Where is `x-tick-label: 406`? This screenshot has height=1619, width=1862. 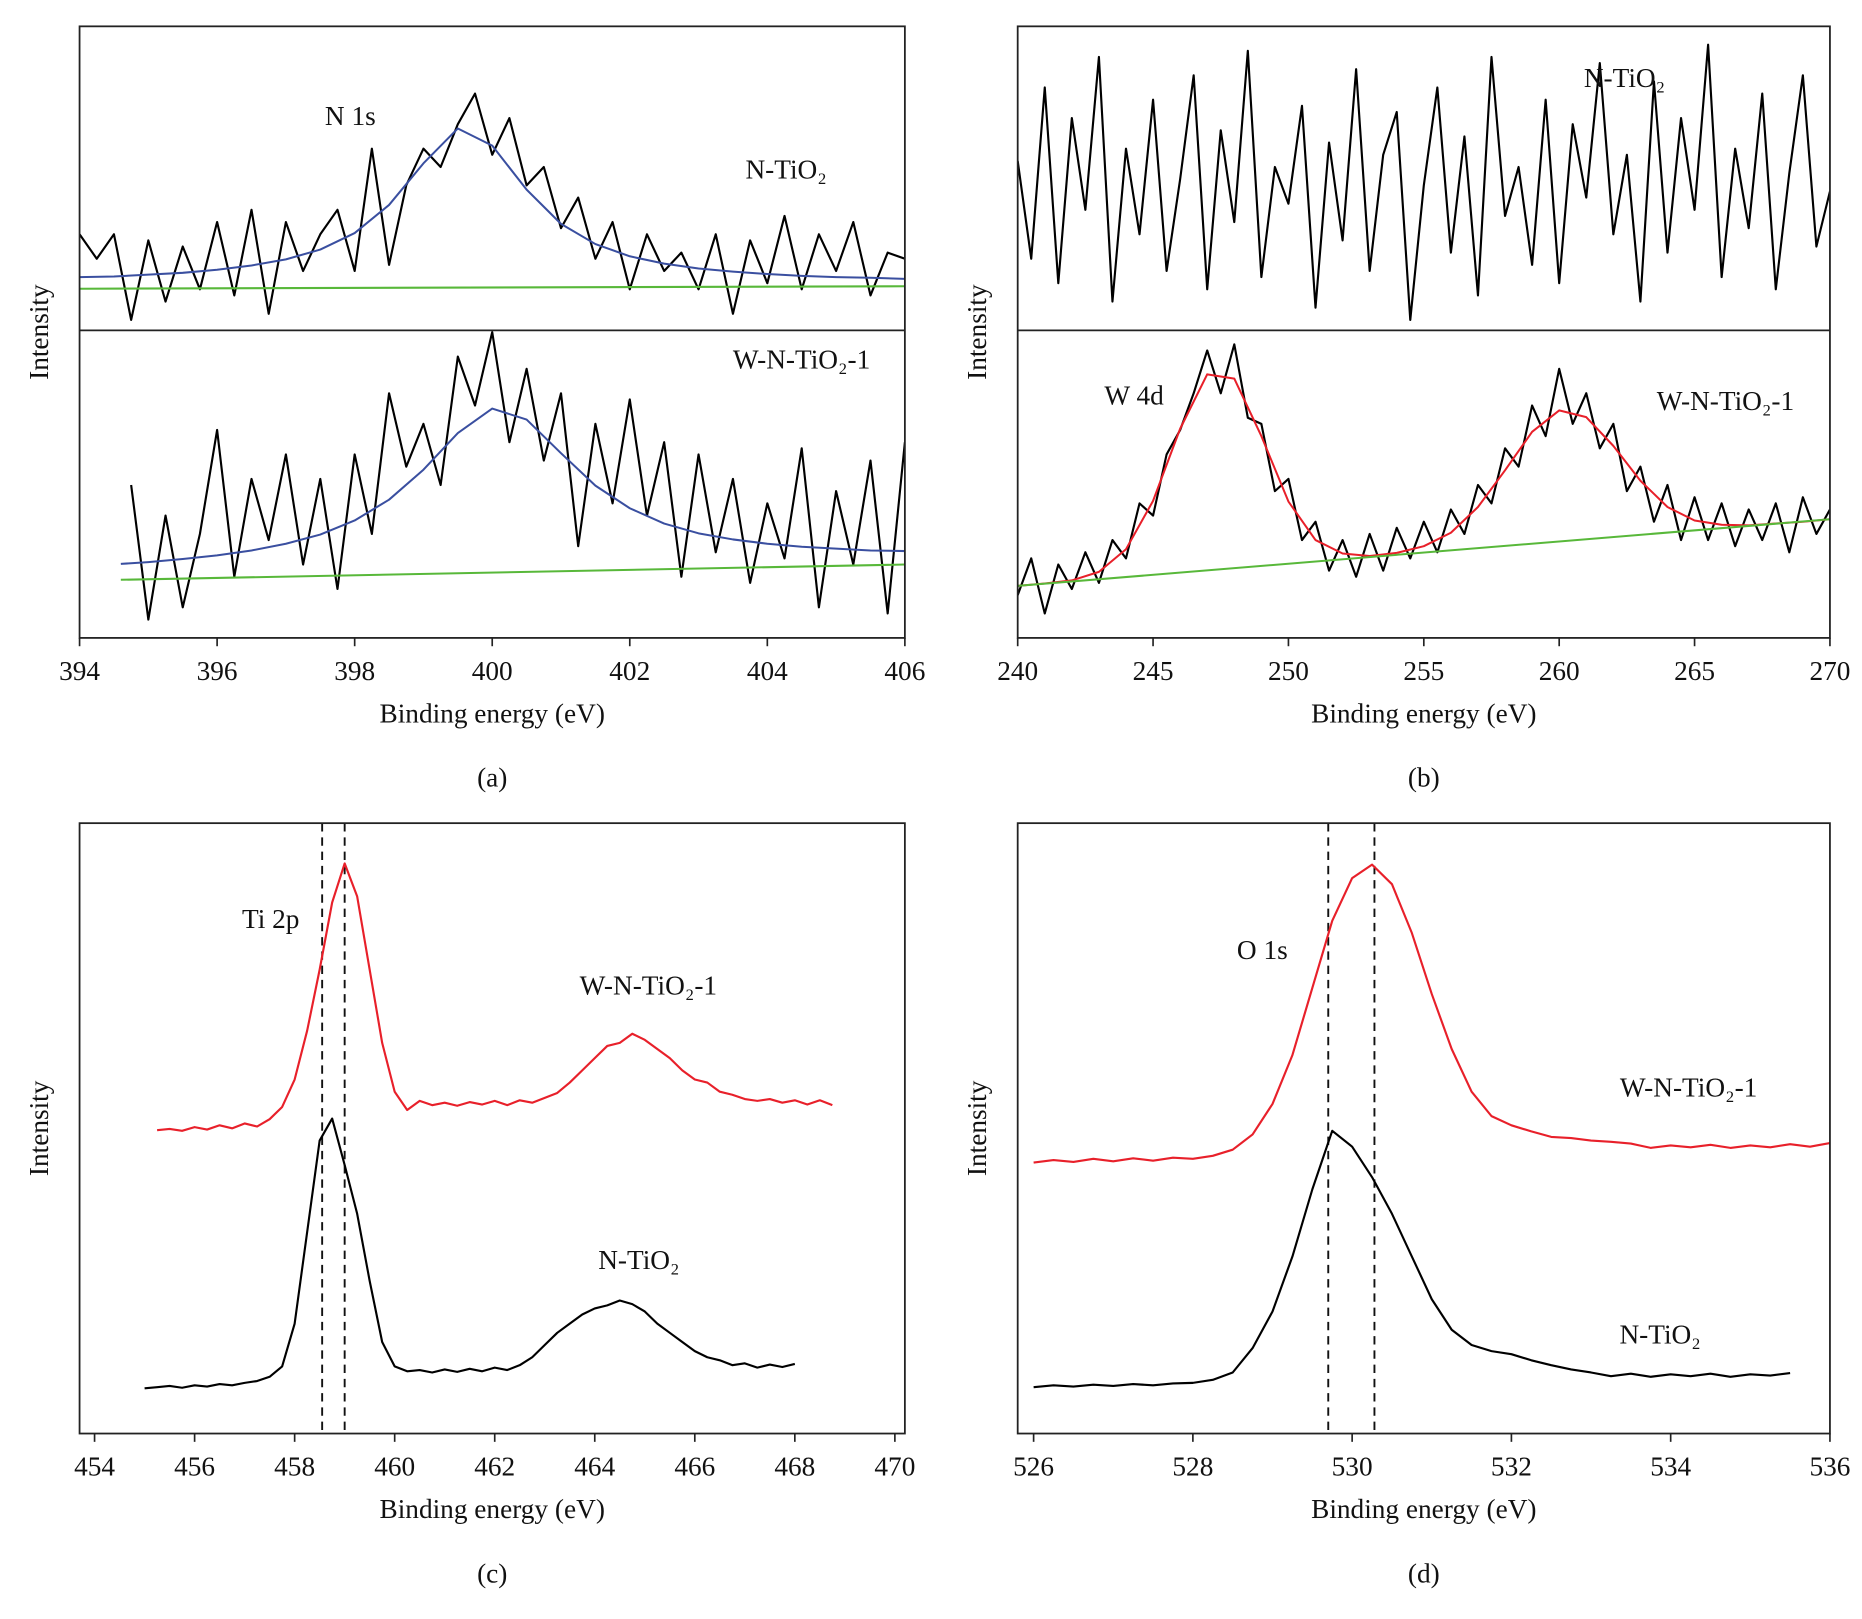 x-tick-label: 406 is located at coordinates (904, 671).